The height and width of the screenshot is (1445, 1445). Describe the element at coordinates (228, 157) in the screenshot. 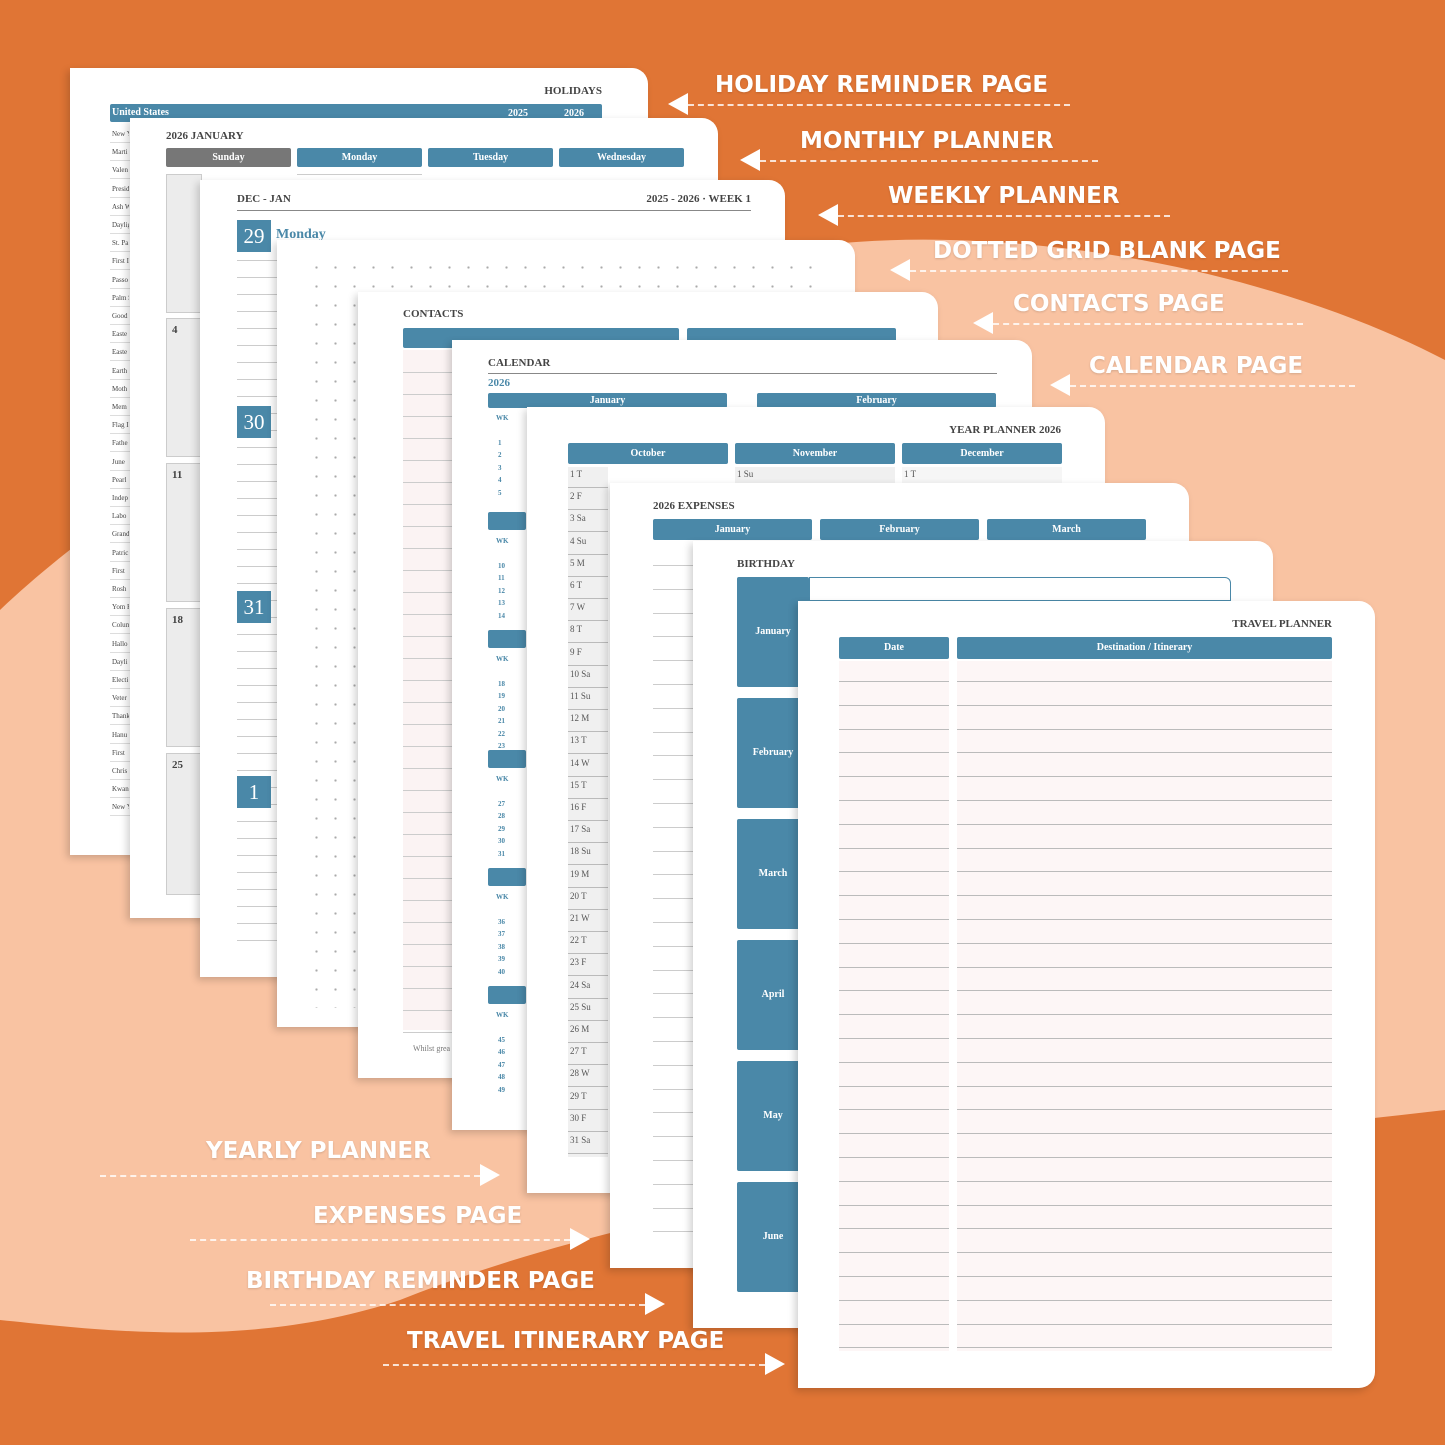

I see `weekday-header: Sunday` at that location.